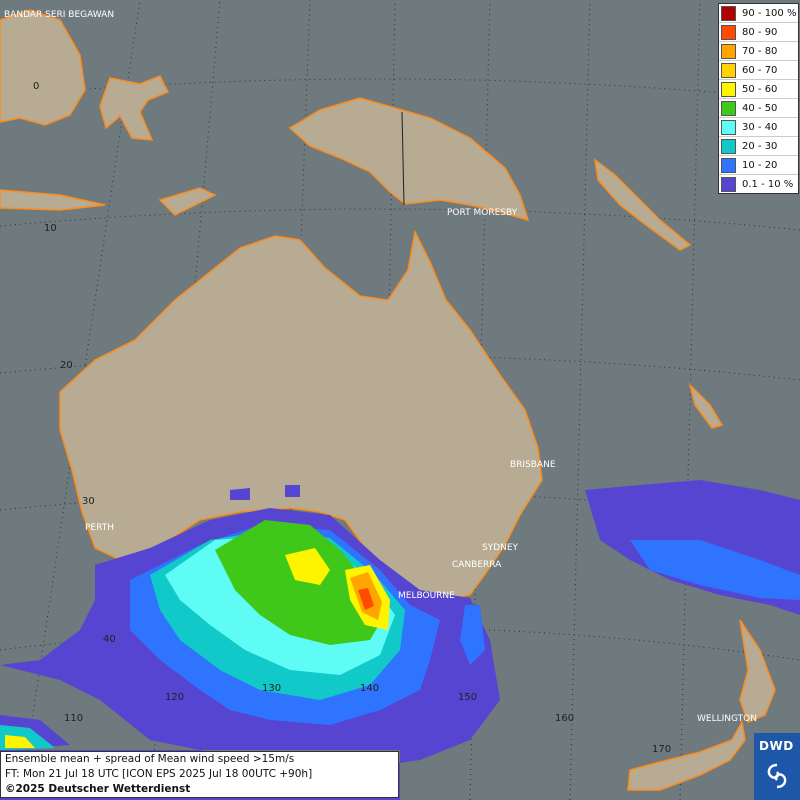 This screenshot has width=800, height=800. I want to click on landmass-sulawesi, so click(134, 108).